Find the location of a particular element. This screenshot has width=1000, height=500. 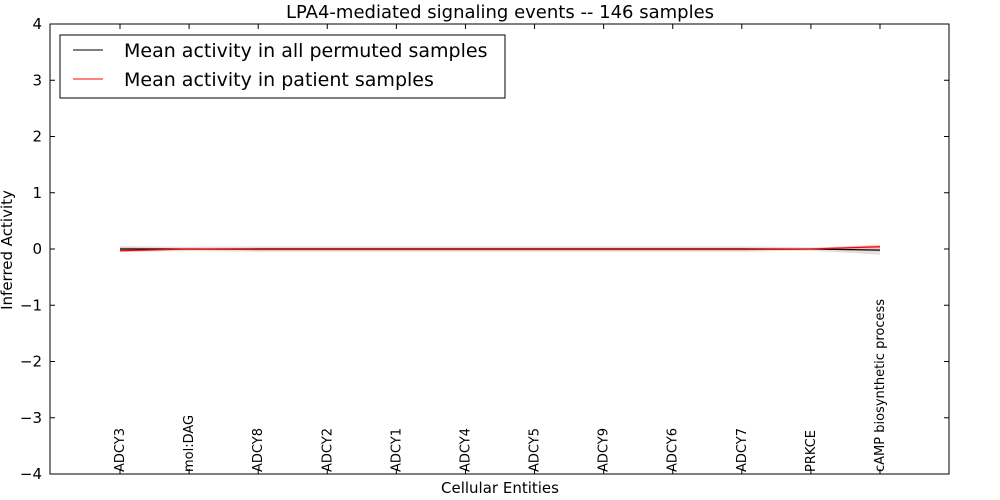

legend-label-permuted: Mean activity in all permuted samples is located at coordinates (305, 51).